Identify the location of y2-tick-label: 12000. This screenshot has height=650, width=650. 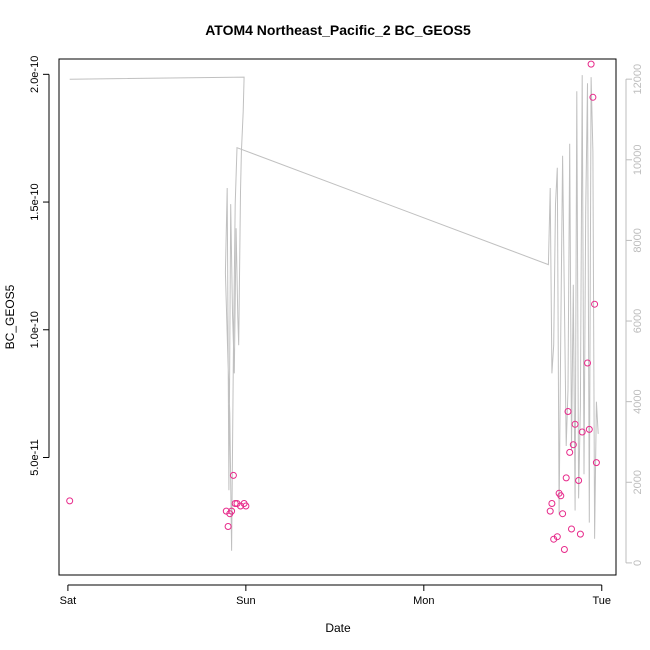
(638, 79).